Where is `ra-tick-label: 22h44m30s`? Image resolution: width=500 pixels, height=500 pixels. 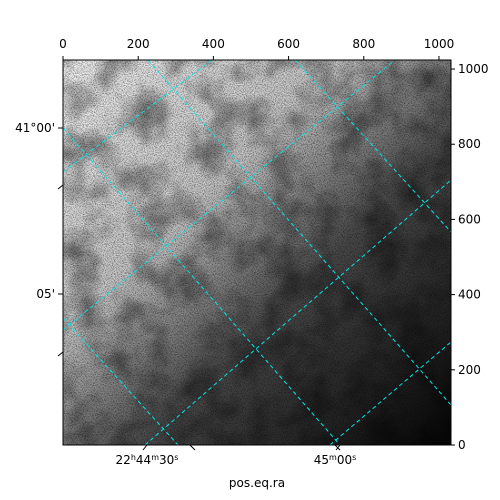
ra-tick-label: 22h44m30s is located at coordinates (147, 460).